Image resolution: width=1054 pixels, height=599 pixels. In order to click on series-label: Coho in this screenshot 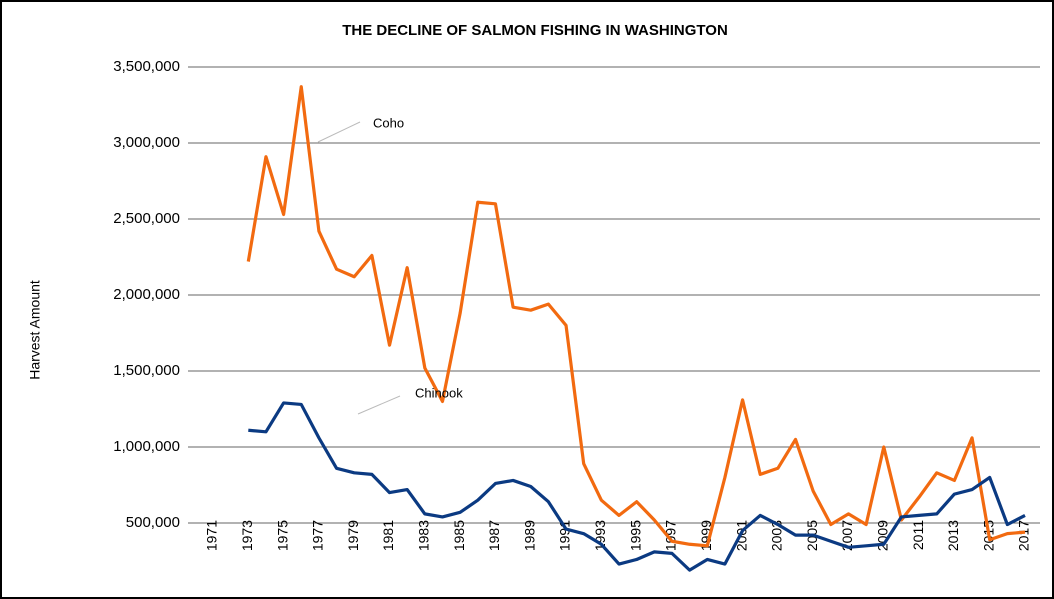, I will do `click(388, 122)`.